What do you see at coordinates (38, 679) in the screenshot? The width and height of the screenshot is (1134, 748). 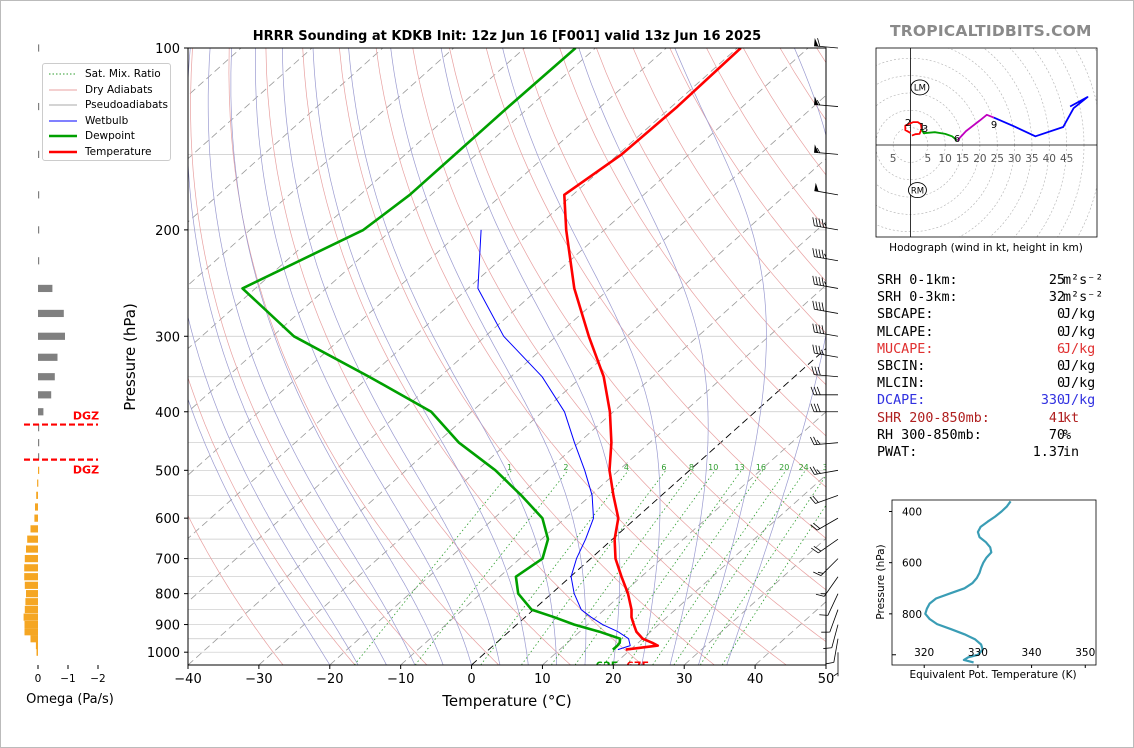 I see `omega-x-tick-label: 0` at bounding box center [38, 679].